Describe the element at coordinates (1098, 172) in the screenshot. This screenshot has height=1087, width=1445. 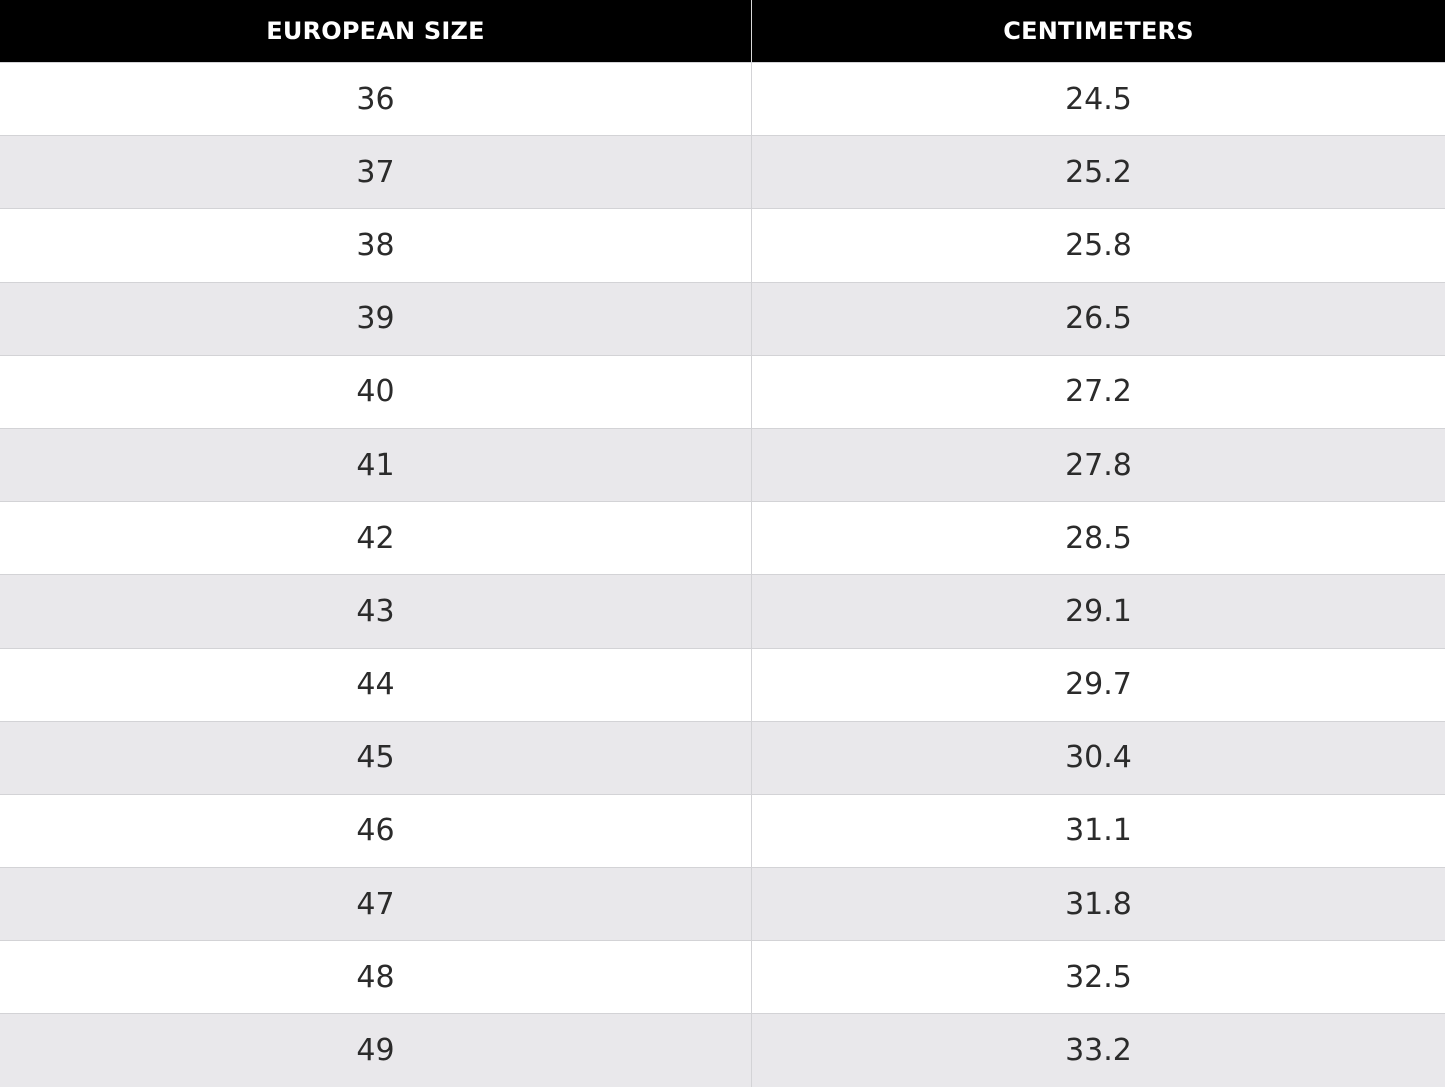
I see `table-cell: 25.2` at that location.